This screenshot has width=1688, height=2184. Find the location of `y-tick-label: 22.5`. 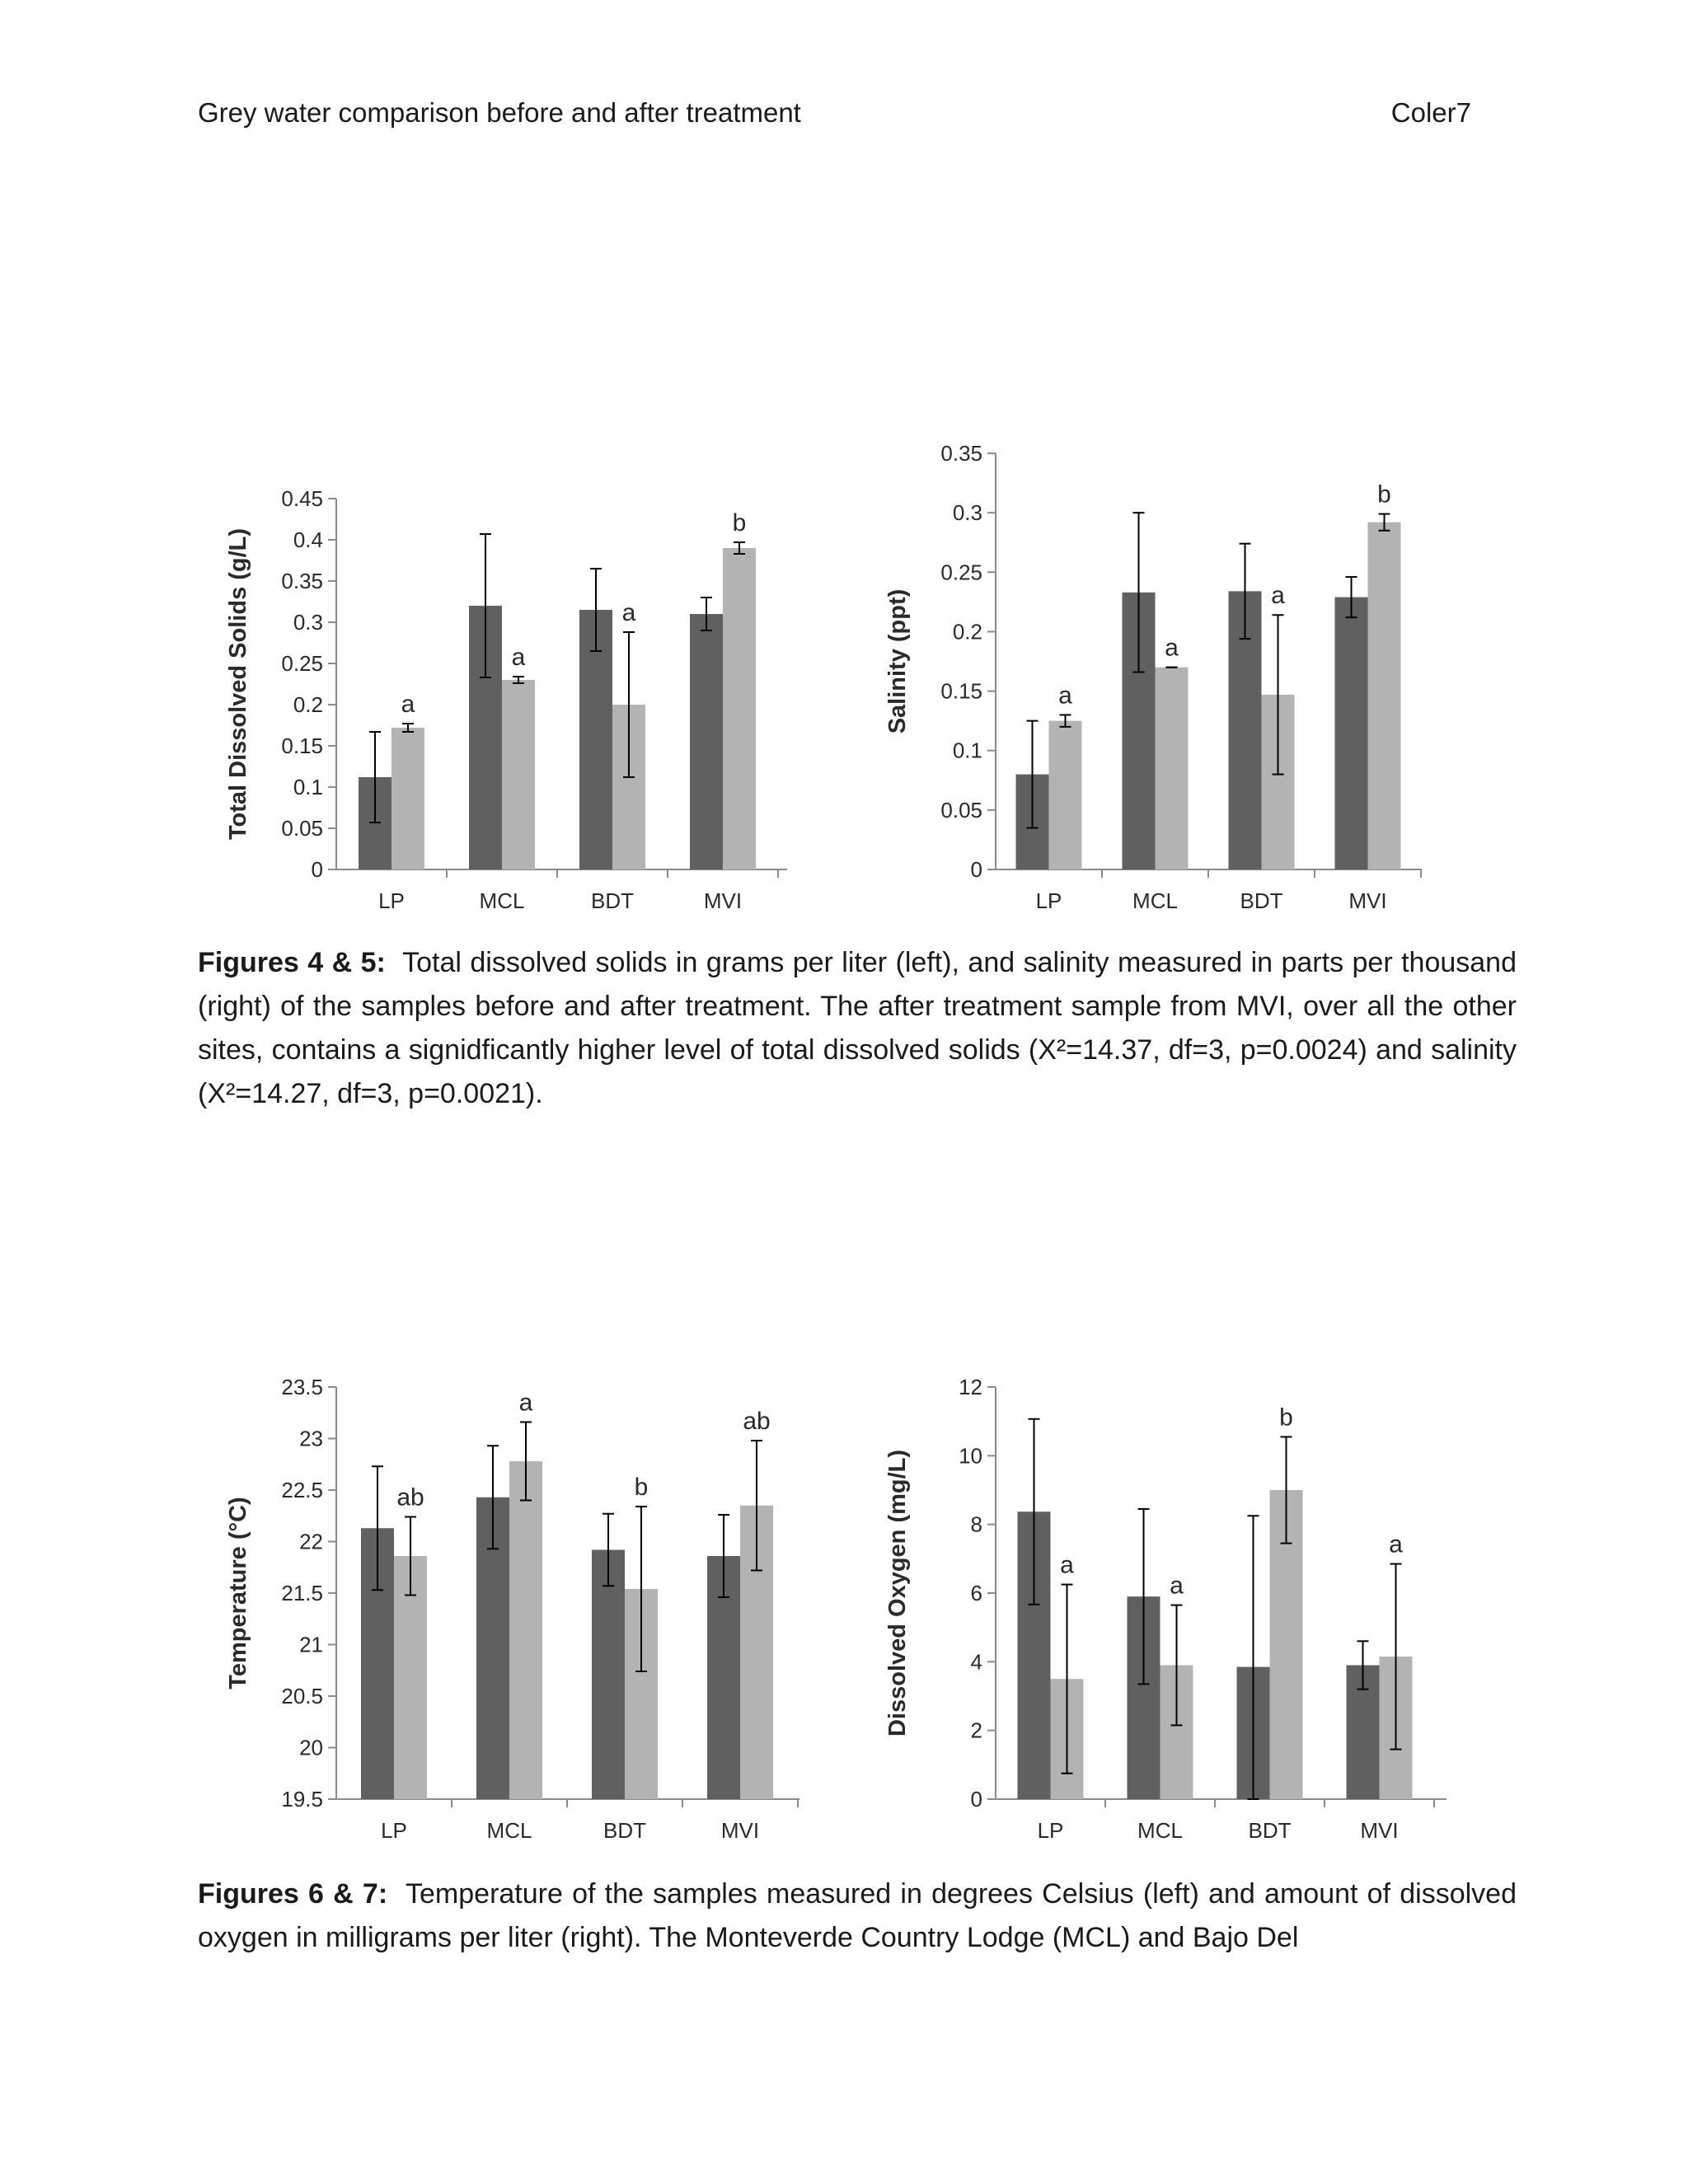

y-tick-label: 22.5 is located at coordinates (302, 1490).